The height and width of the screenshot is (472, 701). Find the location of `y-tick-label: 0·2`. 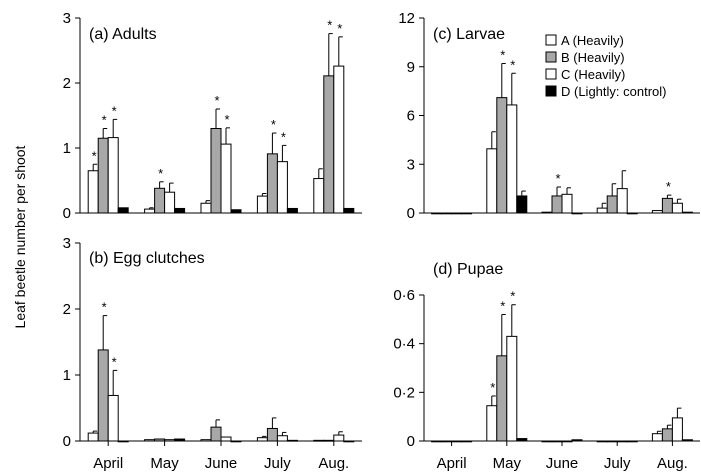

y-tick-label: 0·2 is located at coordinates (404, 392).